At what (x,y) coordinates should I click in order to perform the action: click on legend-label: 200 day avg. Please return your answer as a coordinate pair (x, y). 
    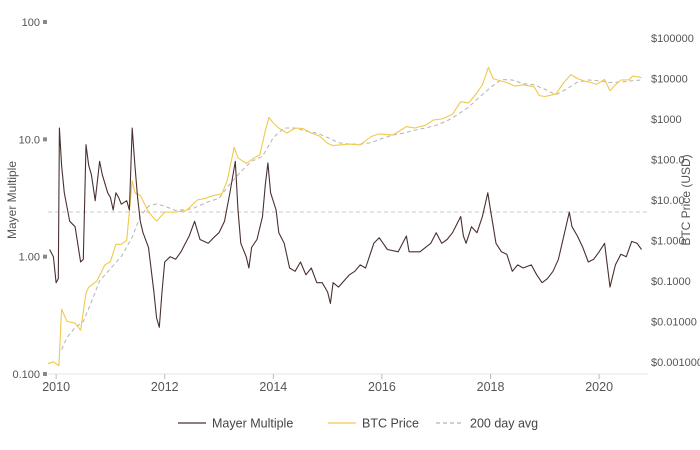
    Looking at the image, I should click on (504, 424).